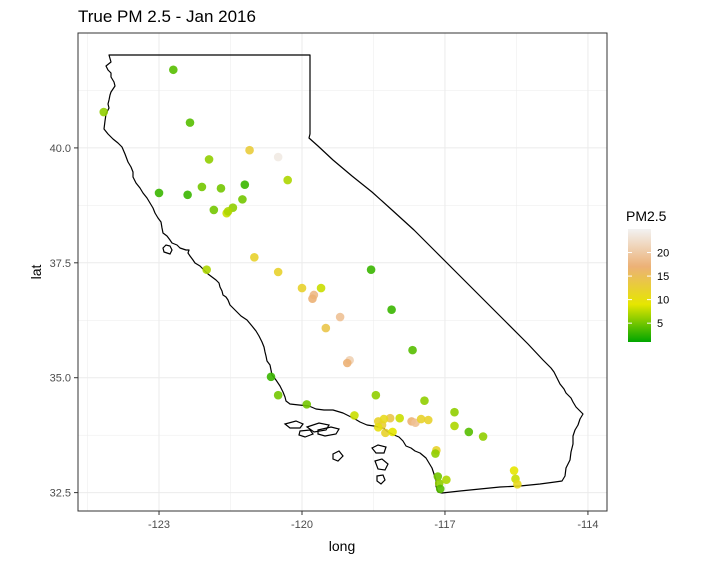  I want to click on y-tick-label: 35.0, so click(60, 379).